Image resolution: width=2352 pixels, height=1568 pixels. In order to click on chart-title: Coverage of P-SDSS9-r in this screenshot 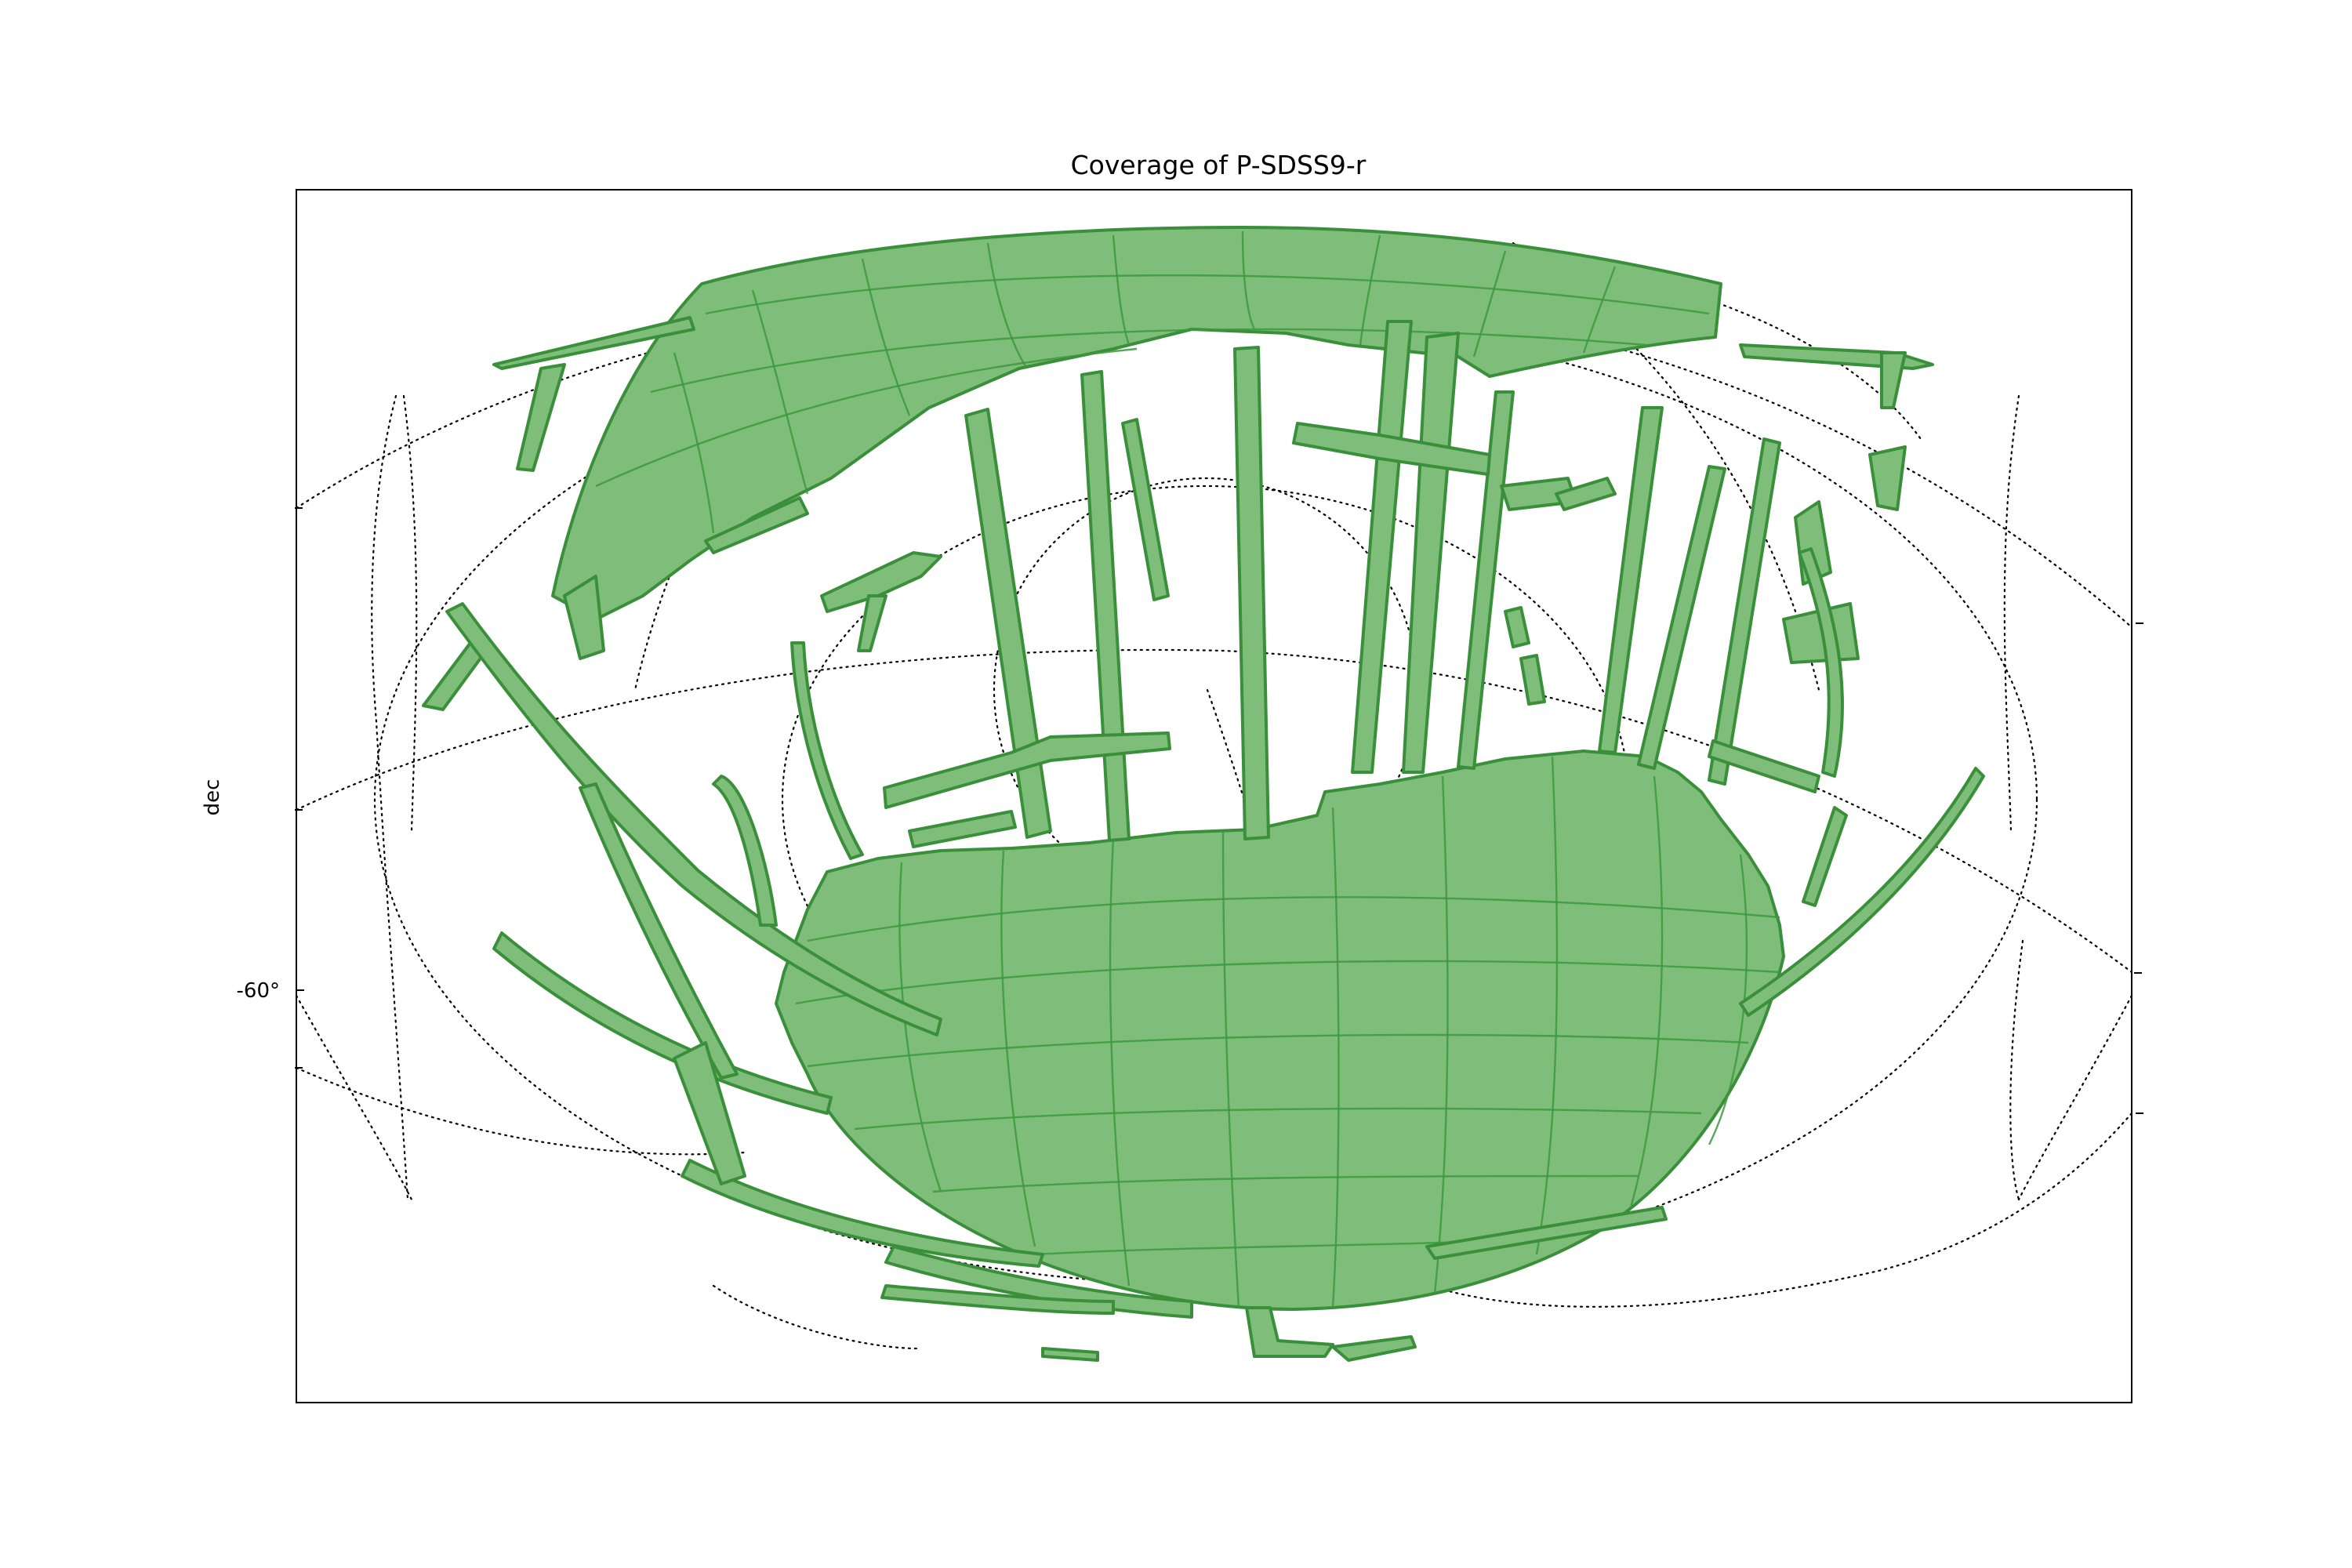, I will do `click(1219, 165)`.